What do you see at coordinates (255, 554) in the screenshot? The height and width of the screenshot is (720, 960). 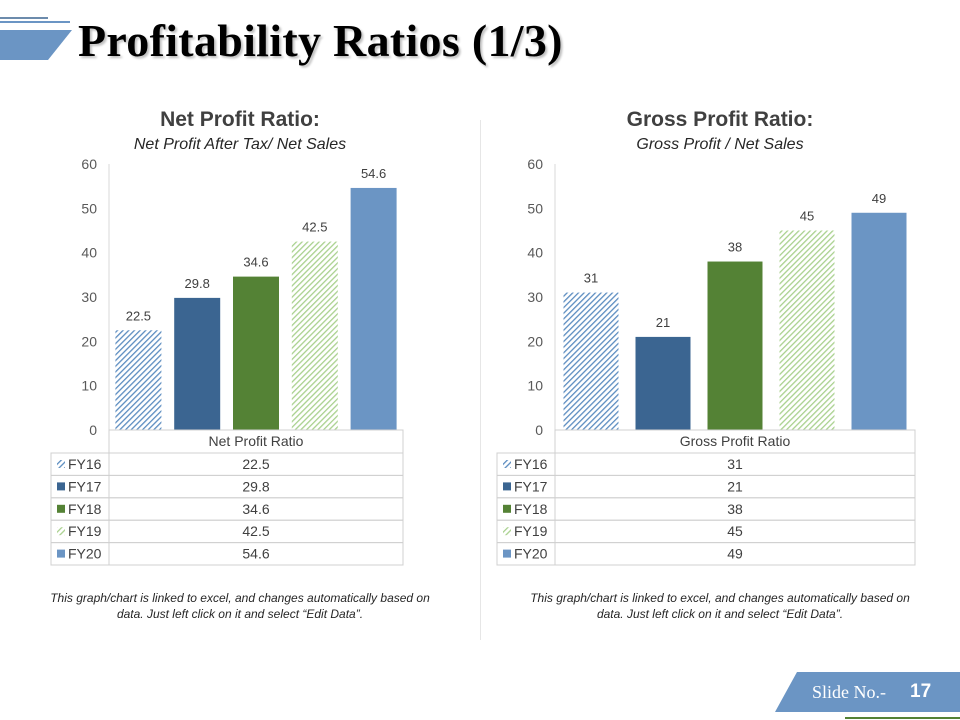 I see `table-cell-value: 54.6` at bounding box center [255, 554].